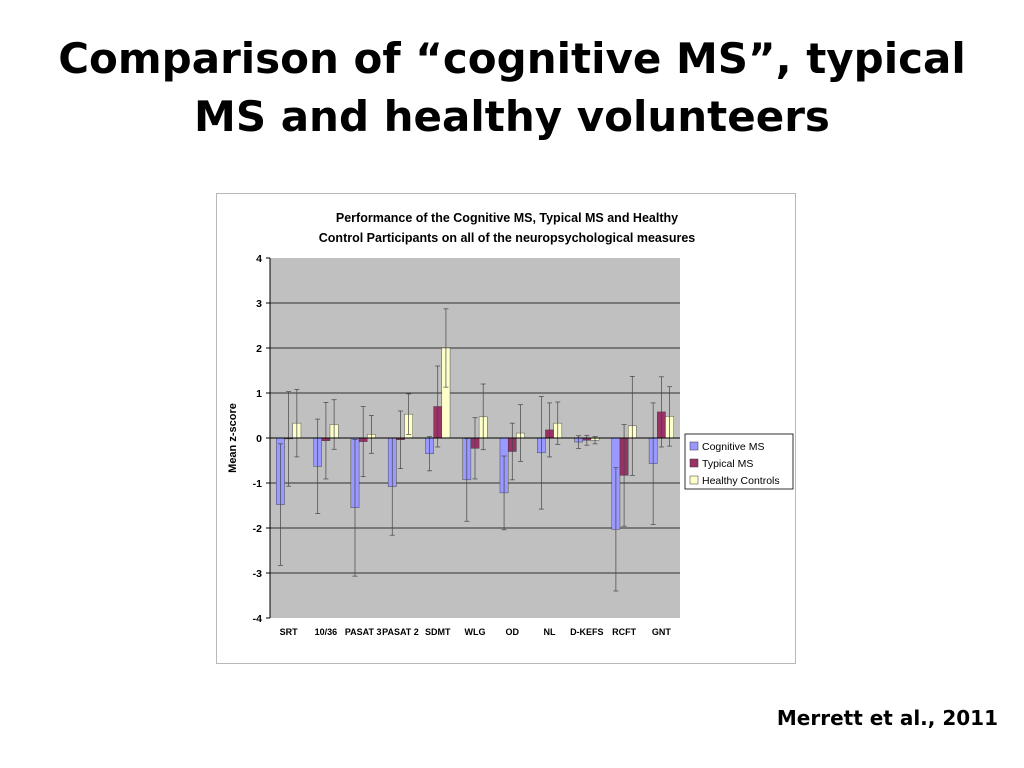  Describe the element at coordinates (259, 394) in the screenshot. I see `y-tick-label: 1` at that location.